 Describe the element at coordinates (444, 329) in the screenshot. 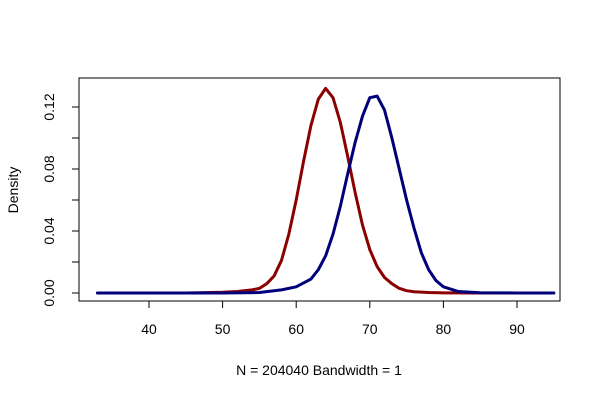

I see `x-tick-label: 80` at that location.